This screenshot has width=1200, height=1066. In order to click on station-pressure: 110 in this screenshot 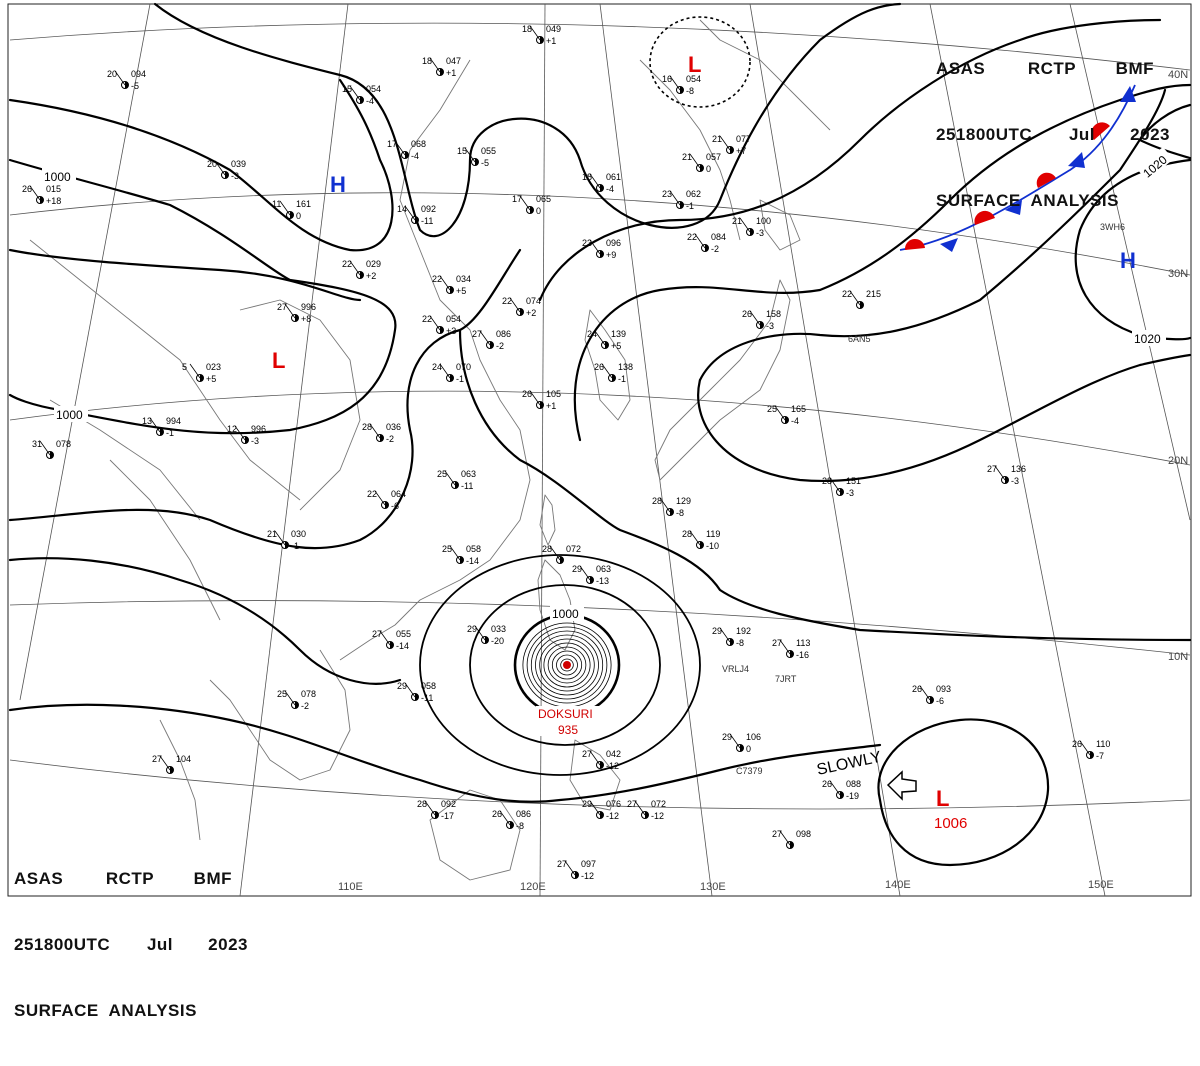, I will do `click(1103, 744)`.